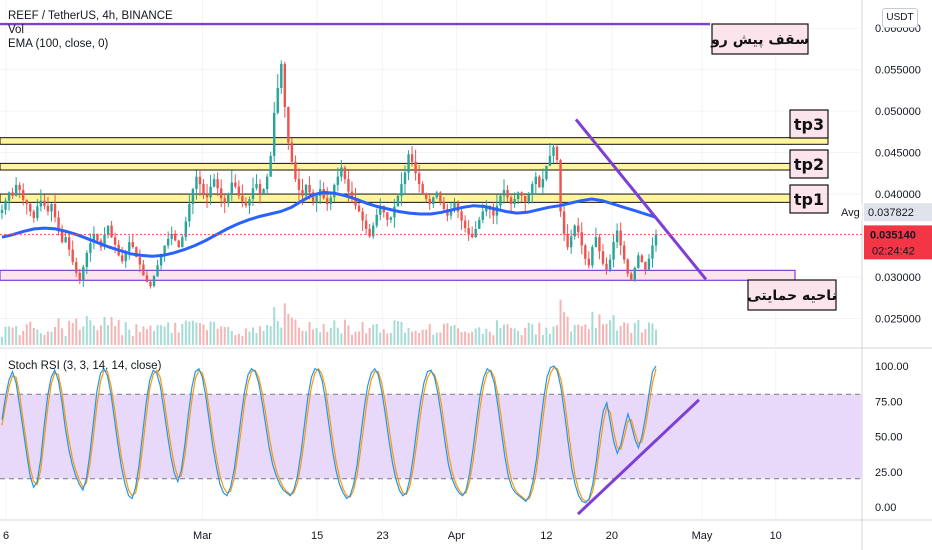 The image size is (932, 550). I want to click on ema-indicator-label: EMA (100, close, 0), so click(58, 44).